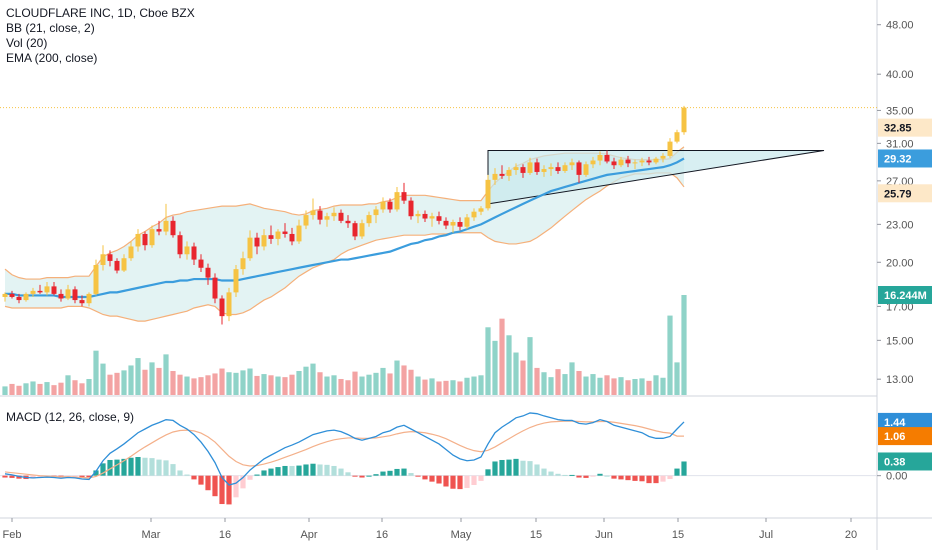 The width and height of the screenshot is (932, 550). Describe the element at coordinates (12, 535) in the screenshot. I see `time-tick-label: Feb` at that location.